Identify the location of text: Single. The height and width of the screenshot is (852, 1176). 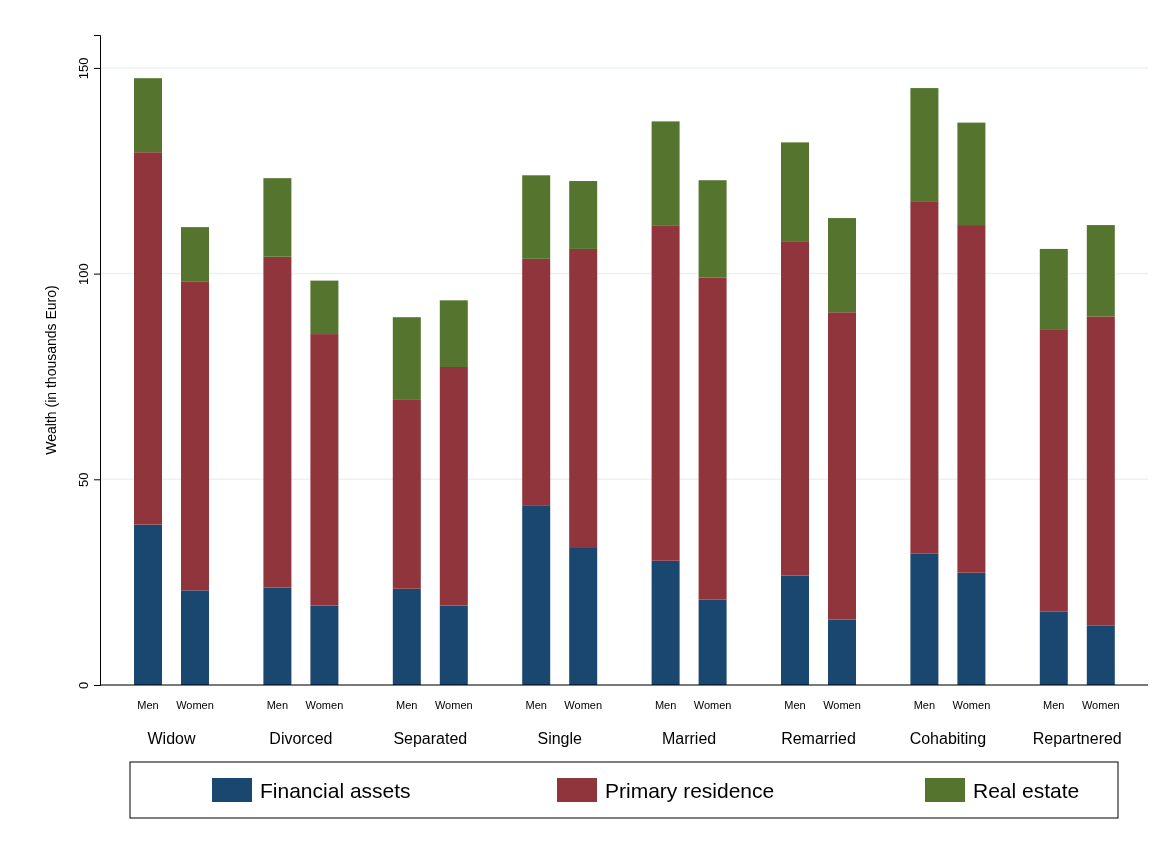
(560, 738).